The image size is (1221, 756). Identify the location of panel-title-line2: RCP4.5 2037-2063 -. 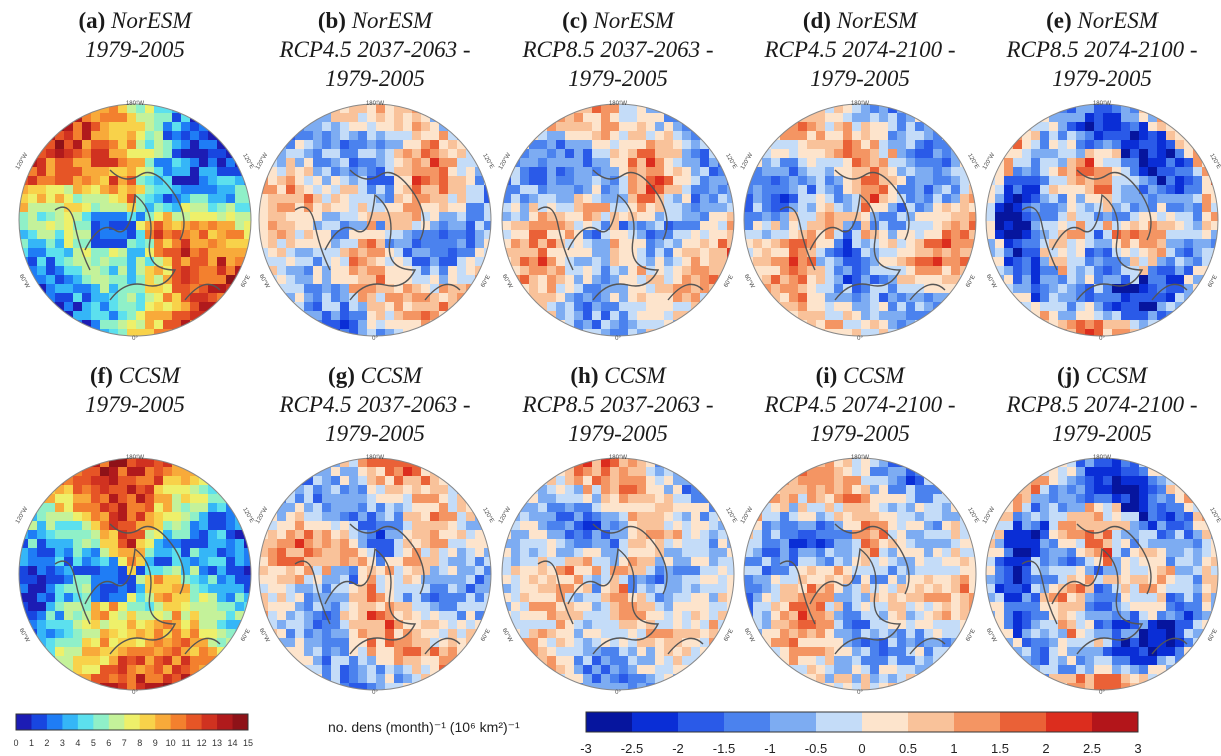
(375, 404).